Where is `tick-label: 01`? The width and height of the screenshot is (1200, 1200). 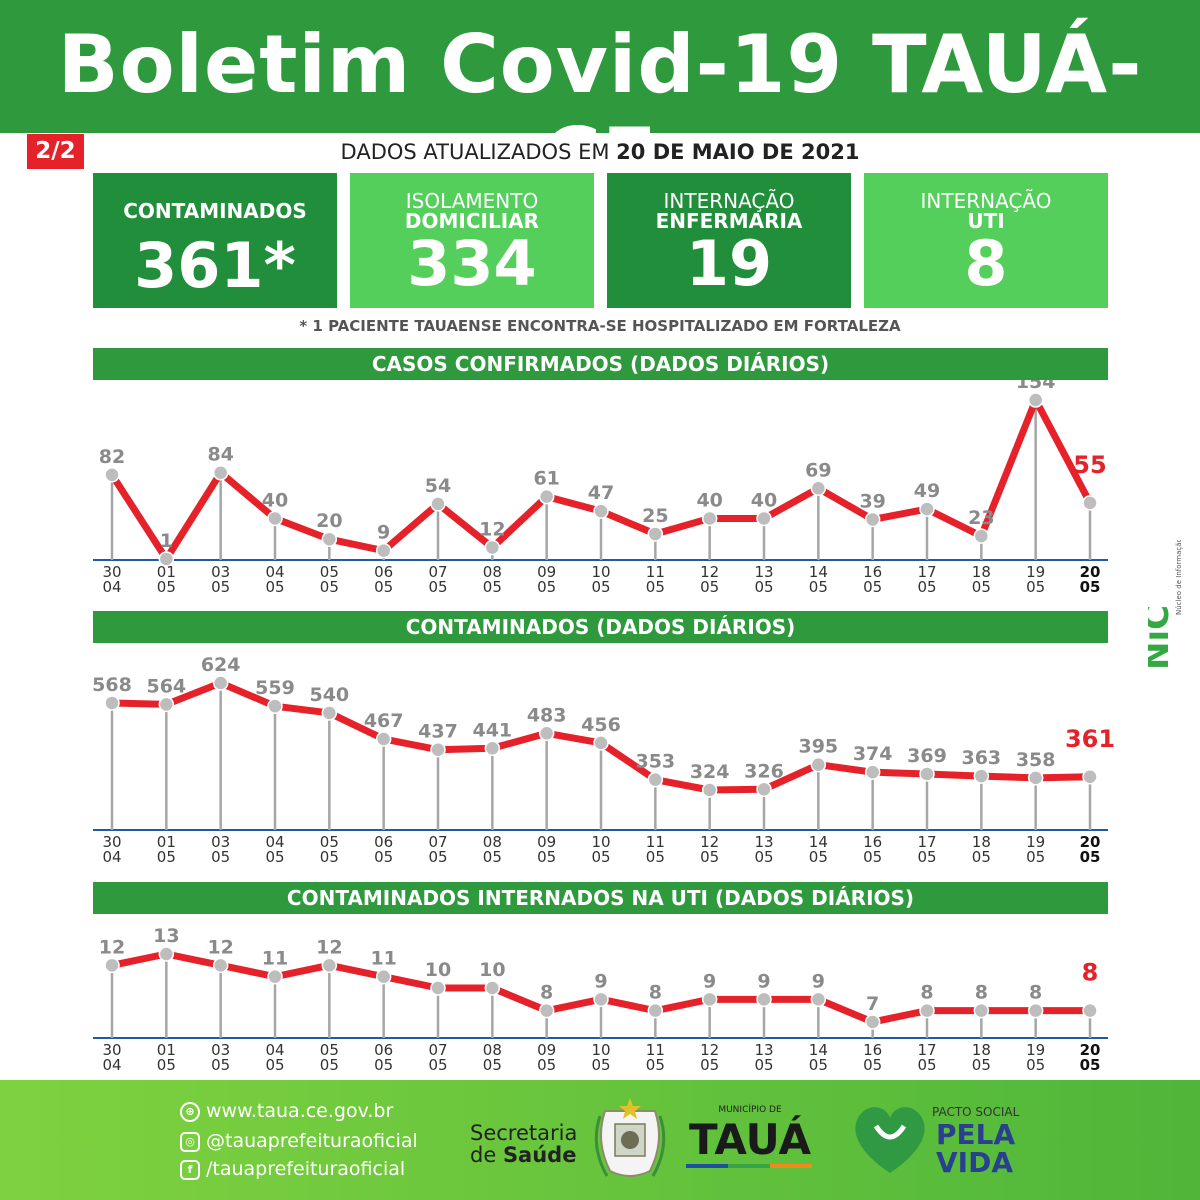
tick-label: 01 is located at coordinates (166, 1050).